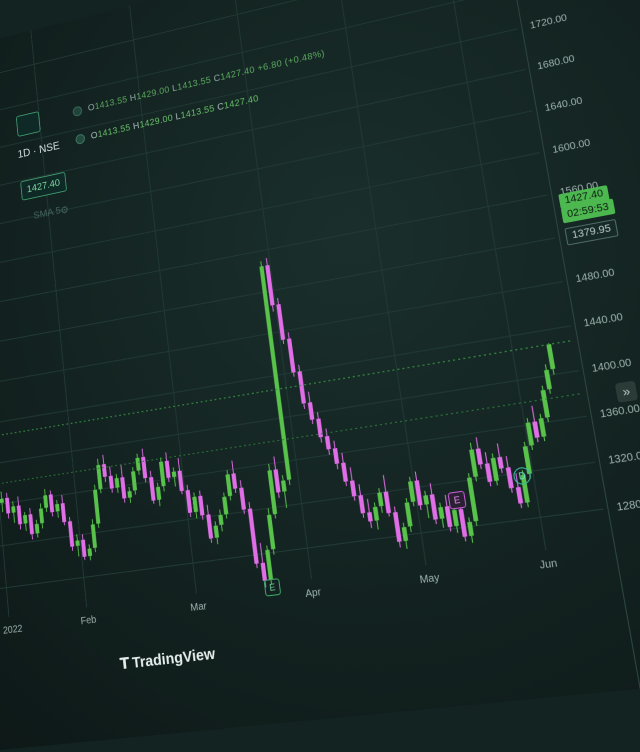 This screenshot has height=752, width=640. What do you see at coordinates (64, 209) in the screenshot?
I see `settings-icon: ⚙` at bounding box center [64, 209].